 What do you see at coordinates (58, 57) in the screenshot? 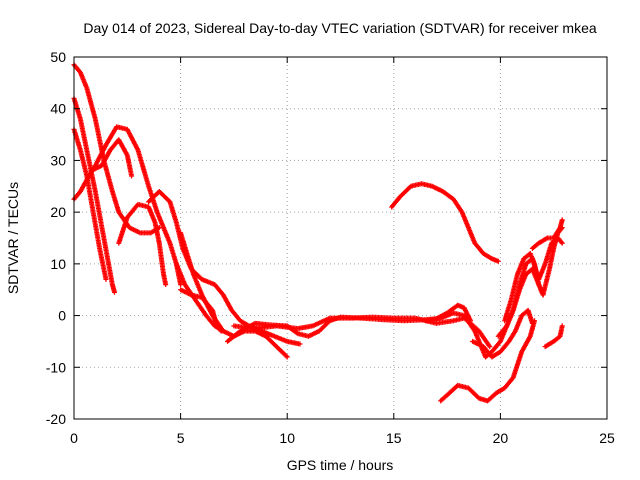
I see `y-tick-label: 50` at bounding box center [58, 57].